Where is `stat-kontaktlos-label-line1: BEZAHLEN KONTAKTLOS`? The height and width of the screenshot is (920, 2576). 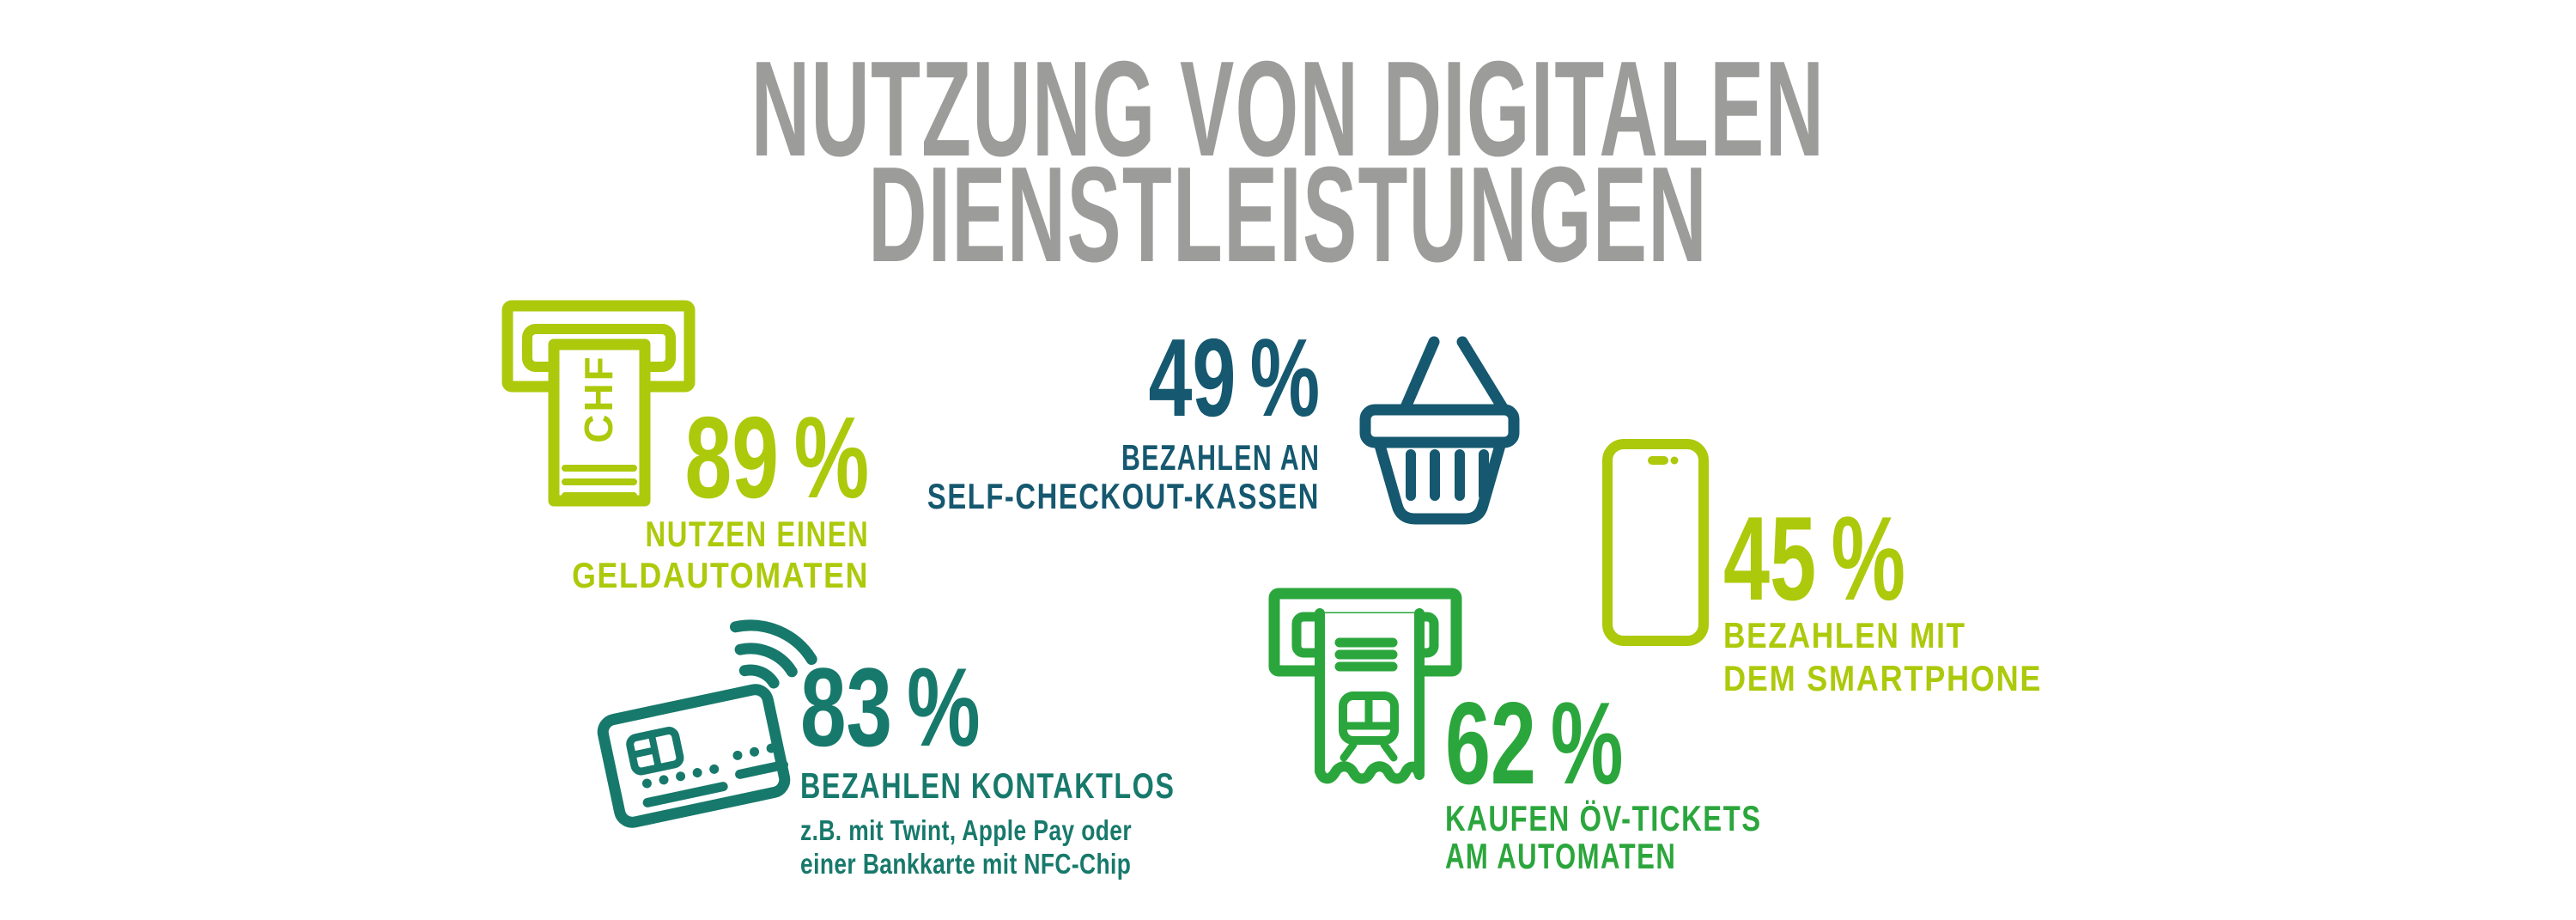
stat-kontaktlos-label-line1: BEZAHLEN KONTAKTLOS is located at coordinates (988, 785).